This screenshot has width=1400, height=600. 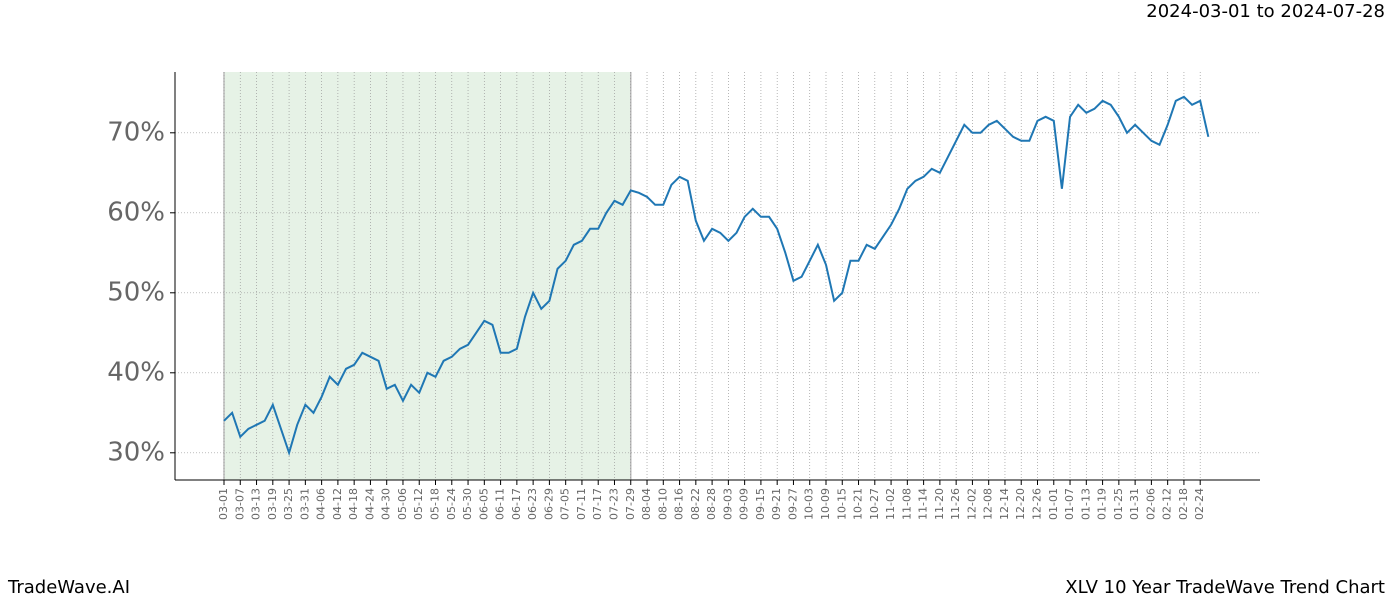 What do you see at coordinates (136, 212) in the screenshot?
I see `y-tick-label: 60%` at bounding box center [136, 212].